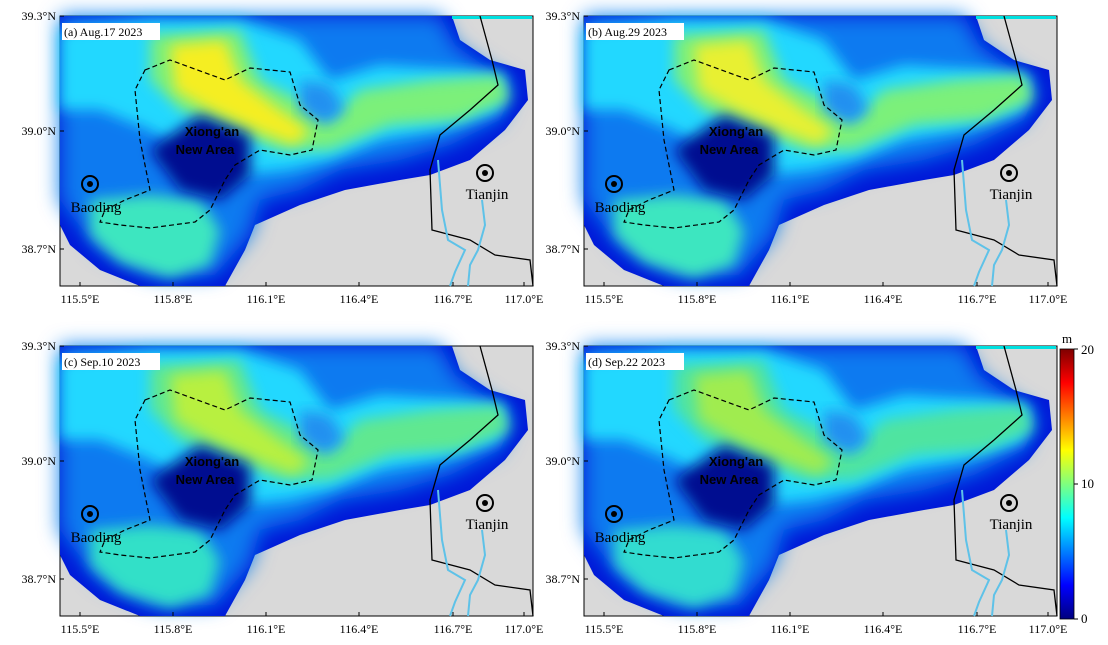 The height and width of the screenshot is (645, 1108). What do you see at coordinates (1076, 478) in the screenshot?
I see `colorbar: m 20 10 0` at bounding box center [1076, 478].